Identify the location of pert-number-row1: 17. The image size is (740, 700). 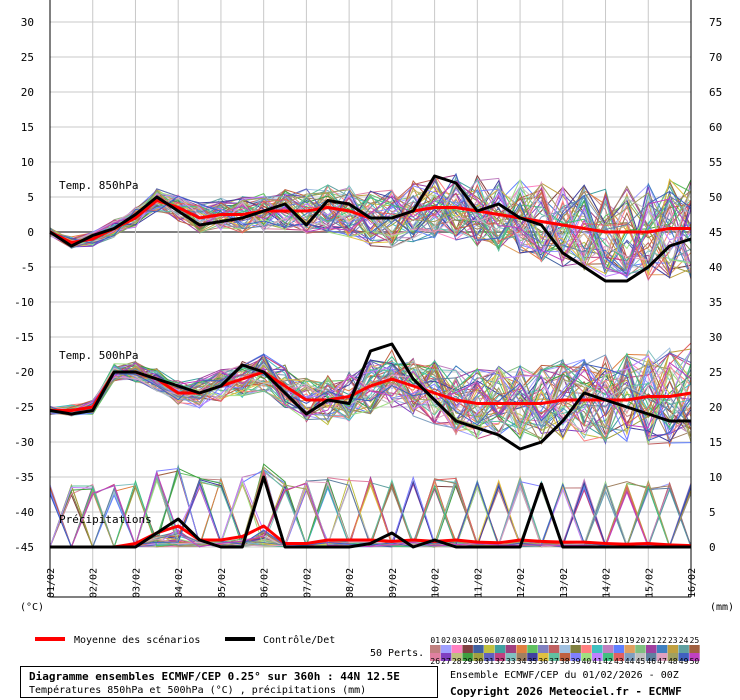
(608, 640).